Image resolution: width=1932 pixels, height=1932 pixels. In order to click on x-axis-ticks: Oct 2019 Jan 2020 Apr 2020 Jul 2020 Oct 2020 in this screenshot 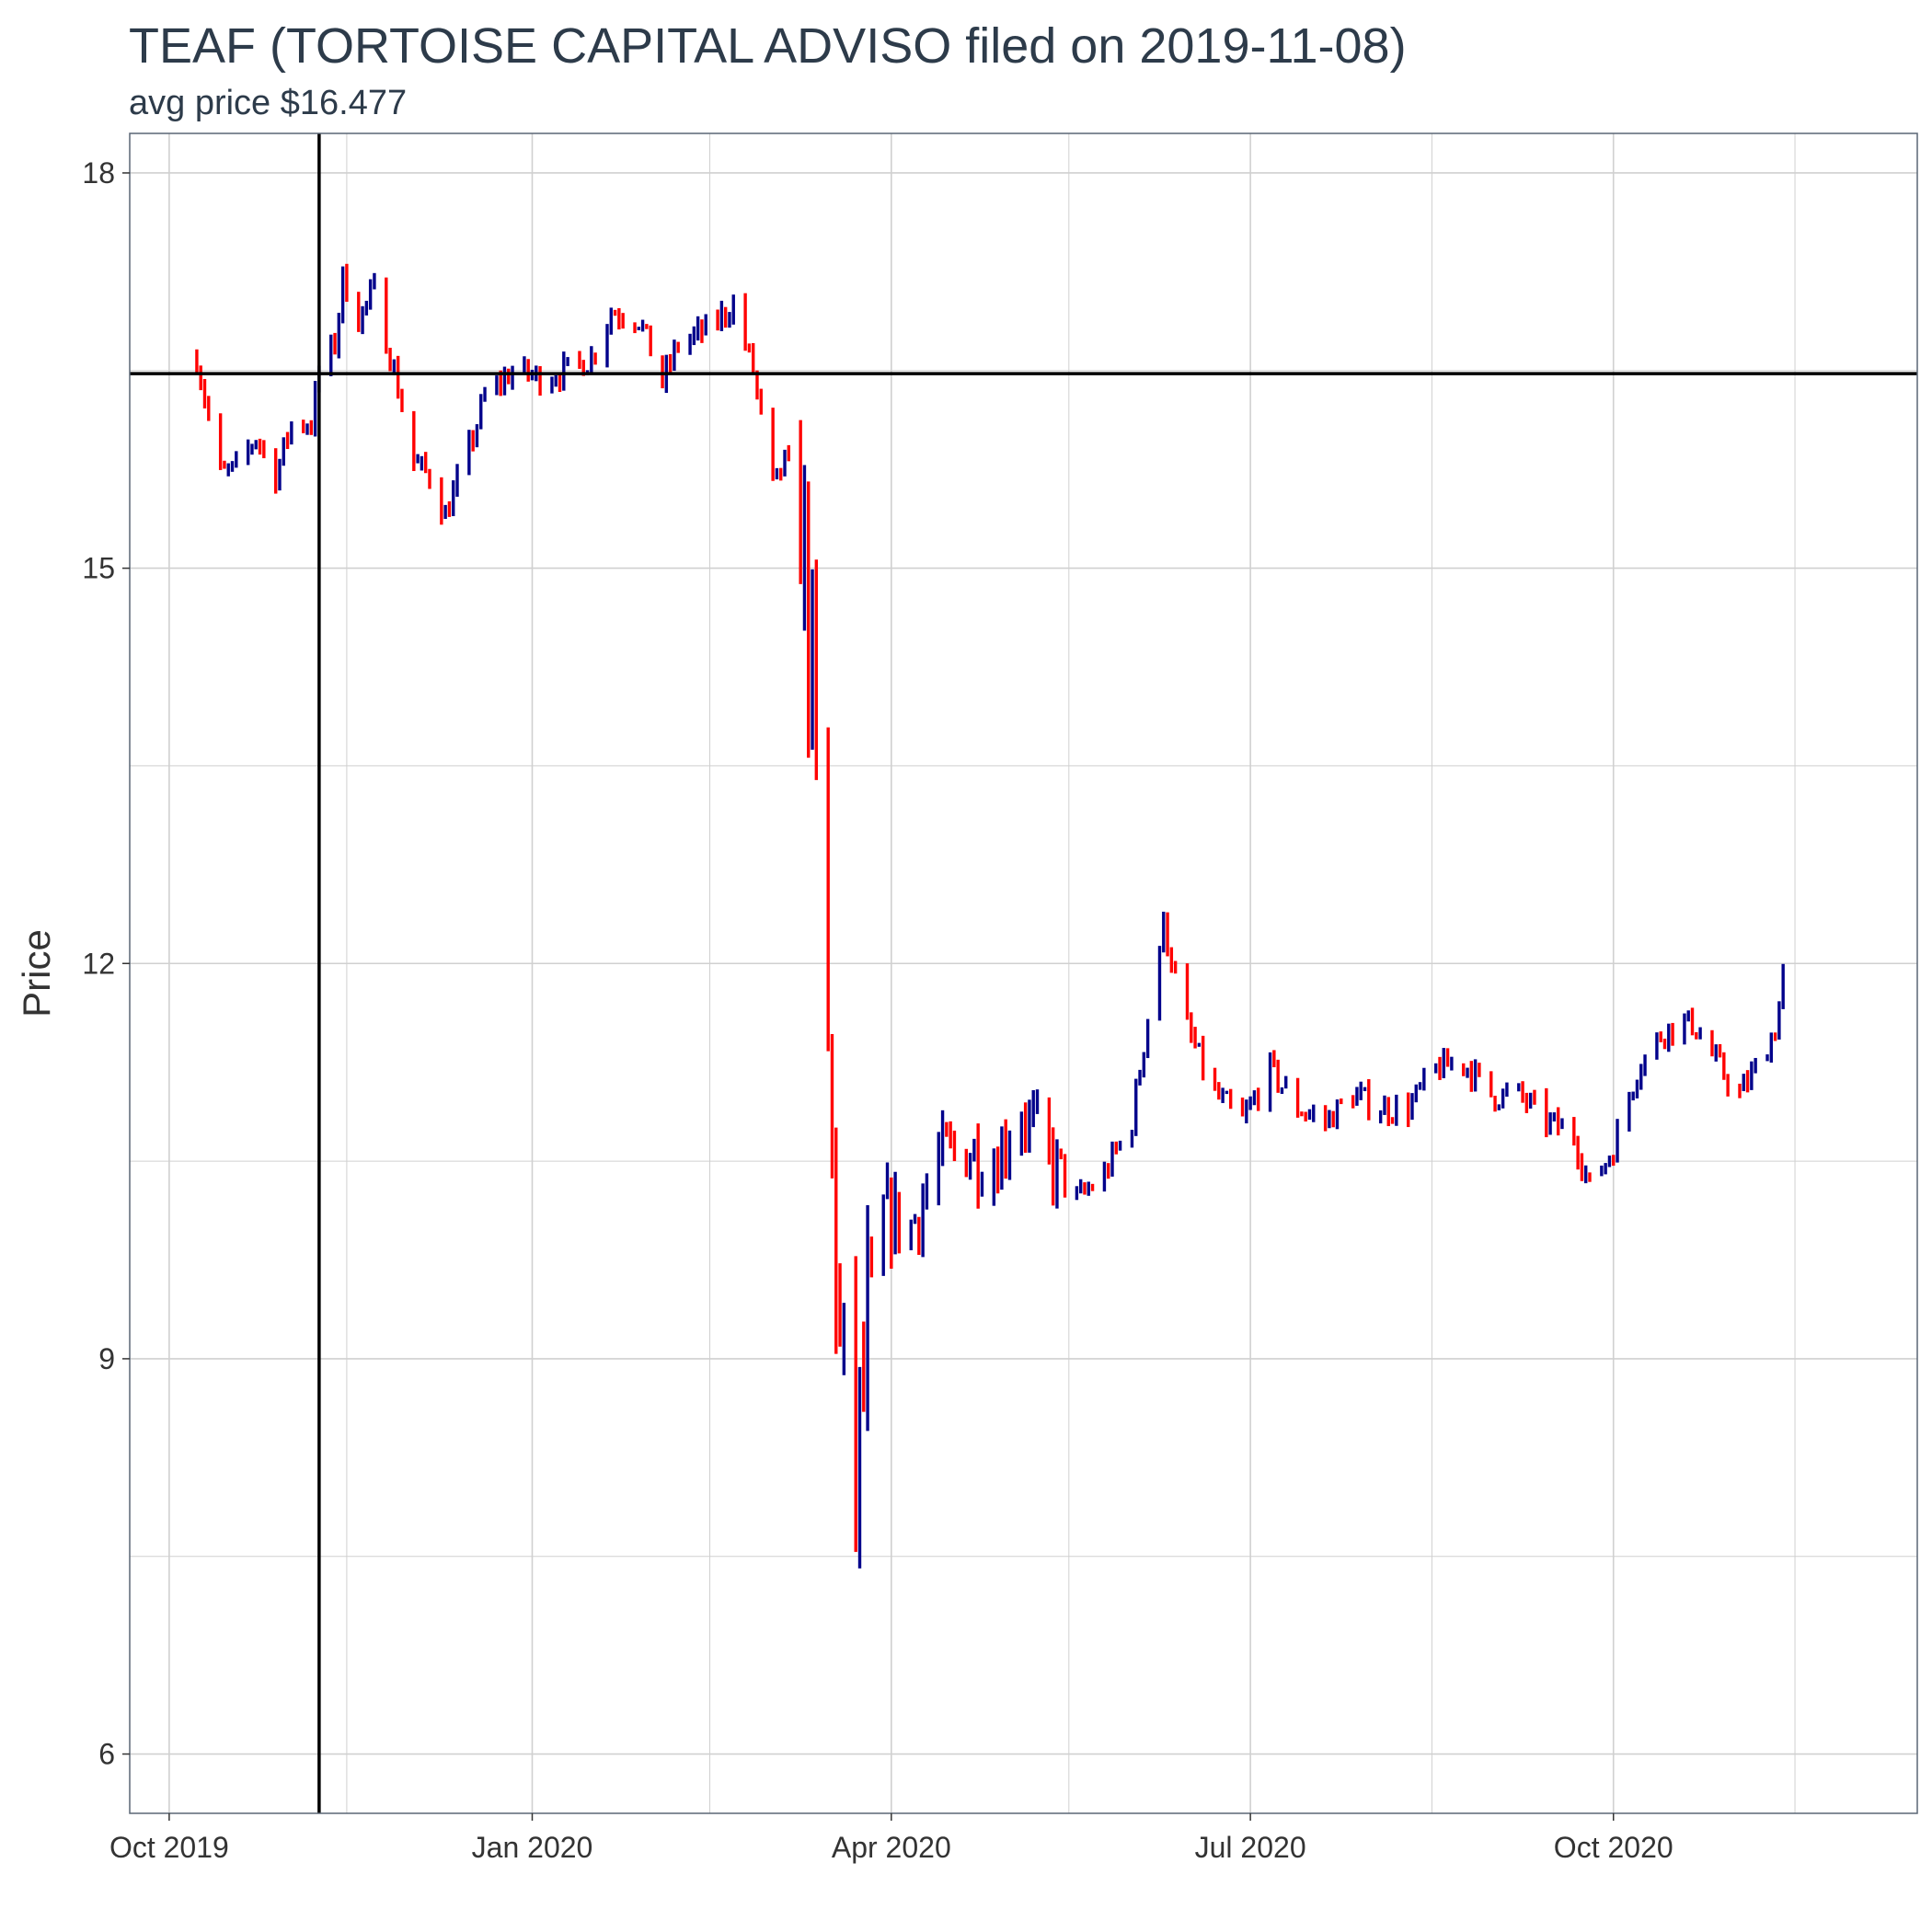, I will do `click(891, 1838)`.